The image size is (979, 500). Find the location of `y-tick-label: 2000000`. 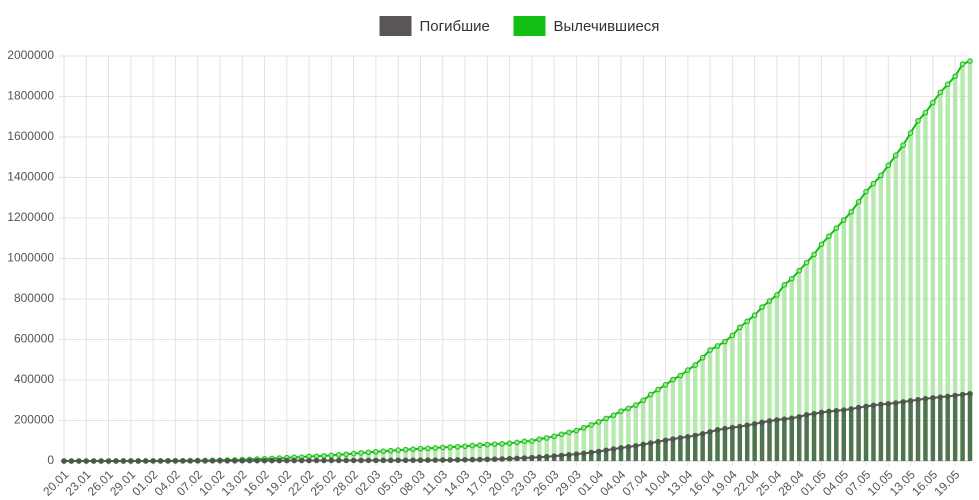

y-tick-label: 2000000 is located at coordinates (30, 55).